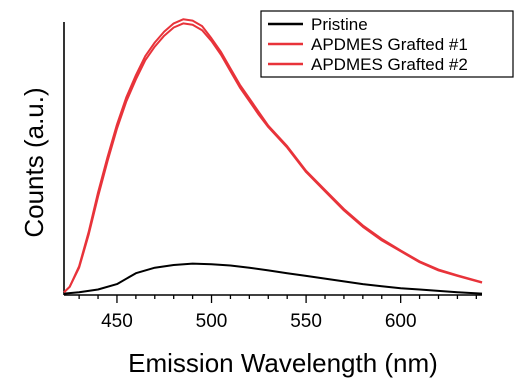 This screenshot has width=523, height=379. I want to click on x-tick-label: 450, so click(117, 321).